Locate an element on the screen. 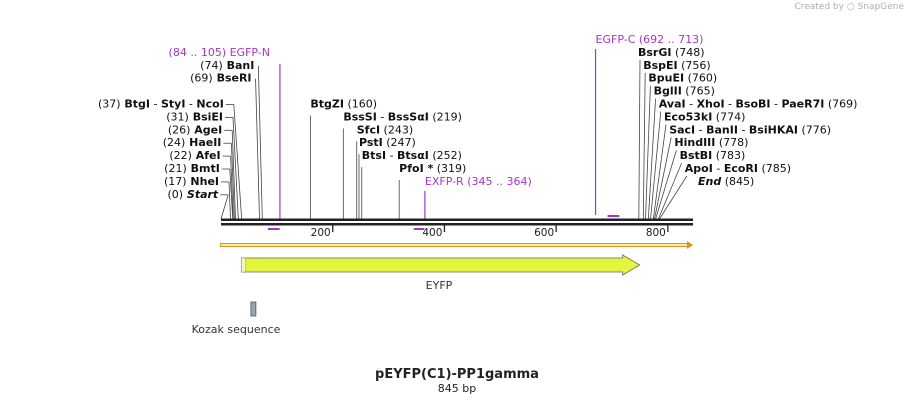 This screenshot has width=914, height=403. site-label-bmti: (21) BmtI is located at coordinates (192, 168).